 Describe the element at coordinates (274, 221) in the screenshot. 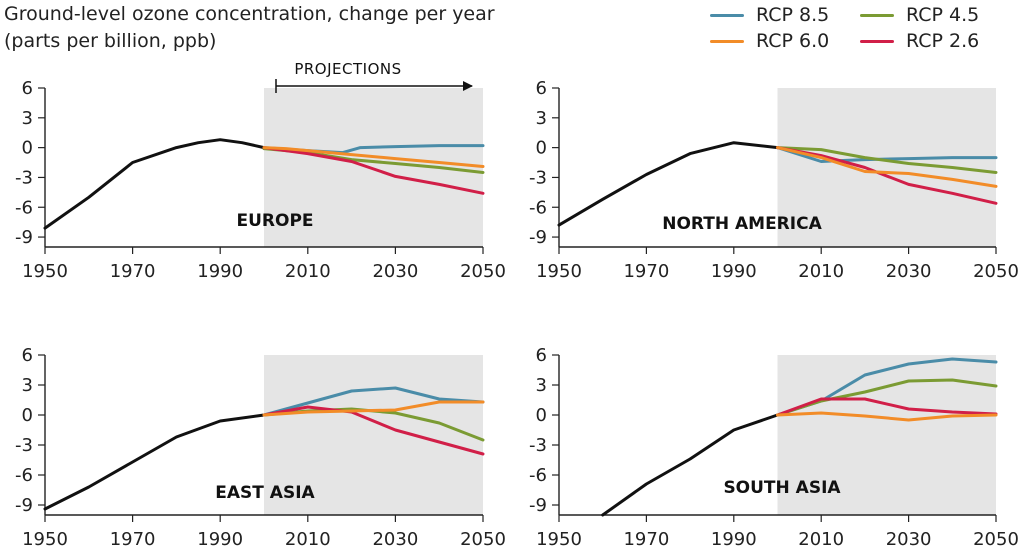

I see `region-label: EUROPE` at that location.